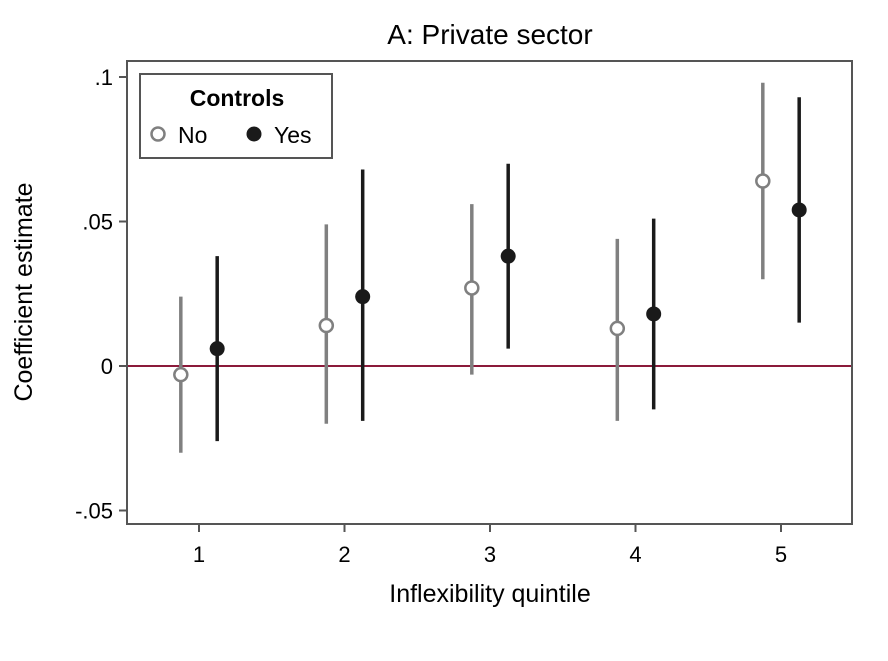 The image size is (888, 661). Describe the element at coordinates (254, 134) in the screenshot. I see `legend-marker-yes` at that location.